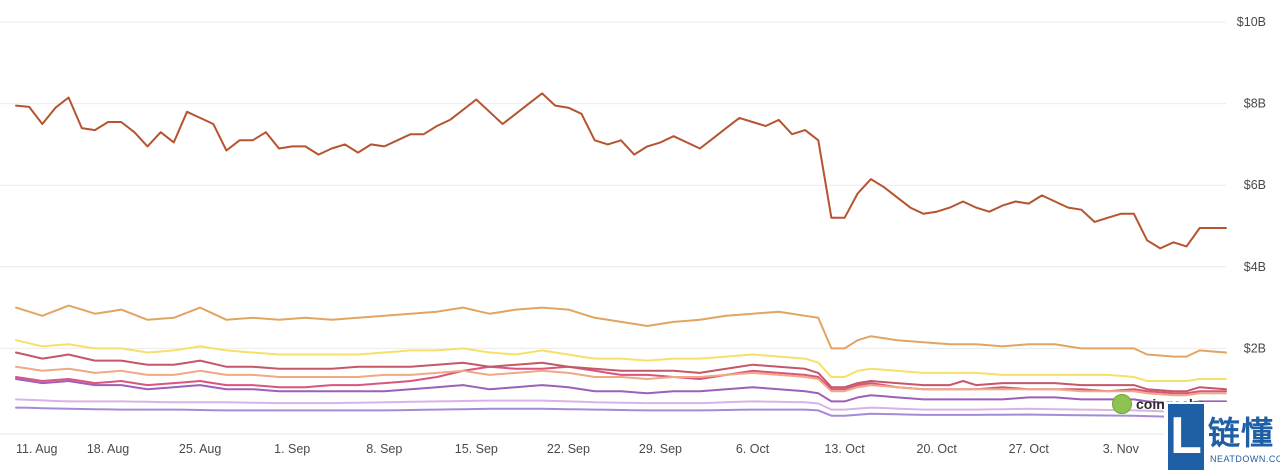 This screenshot has height=473, width=1280. Describe the element at coordinates (660, 449) in the screenshot. I see `x-tick-label: 29. Sep` at that location.